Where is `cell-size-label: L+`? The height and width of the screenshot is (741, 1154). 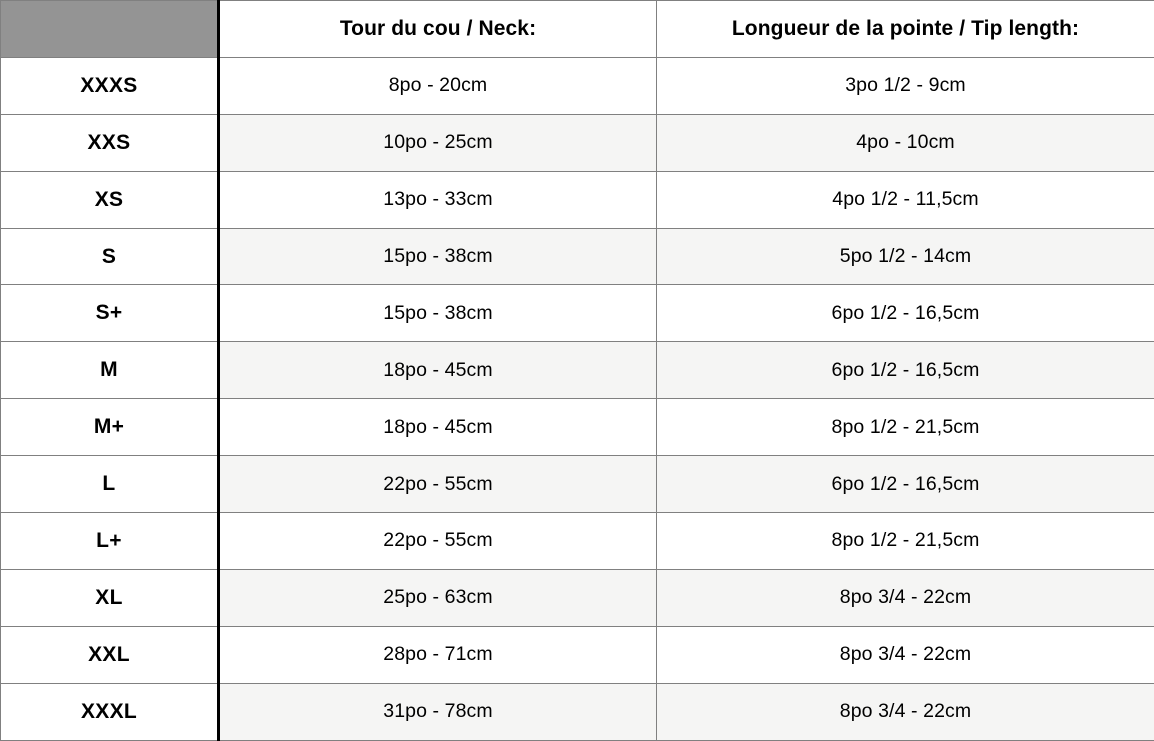
cell-size-label: L+ is located at coordinates (110, 541).